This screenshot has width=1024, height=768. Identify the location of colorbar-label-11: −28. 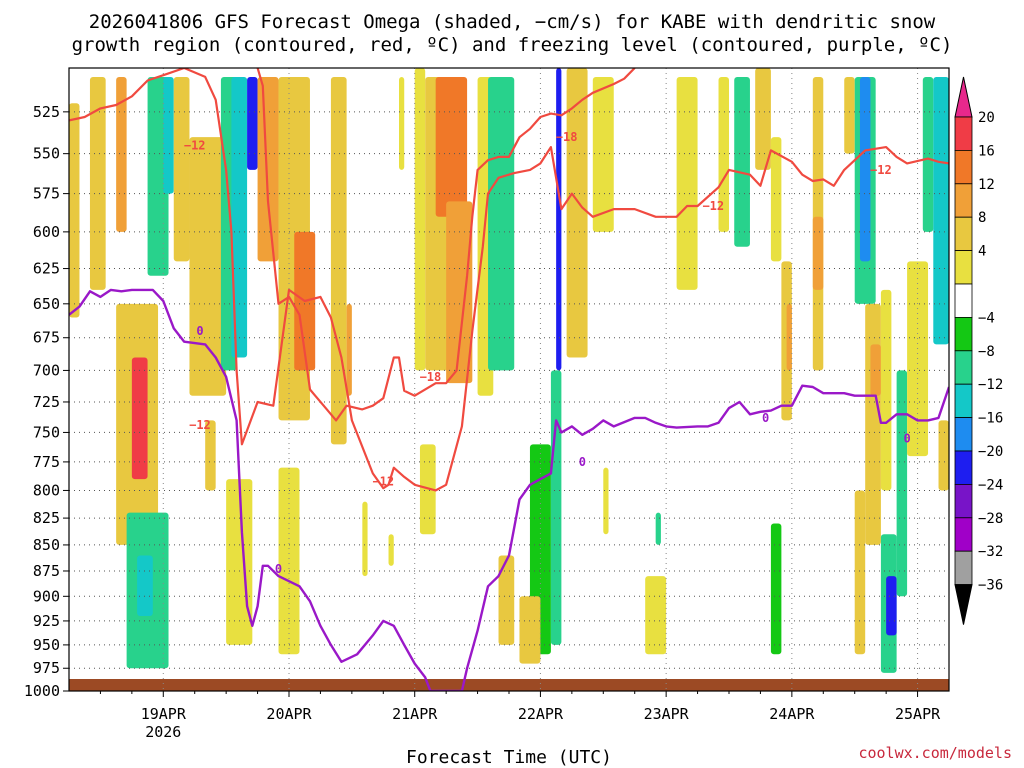
(990, 519).